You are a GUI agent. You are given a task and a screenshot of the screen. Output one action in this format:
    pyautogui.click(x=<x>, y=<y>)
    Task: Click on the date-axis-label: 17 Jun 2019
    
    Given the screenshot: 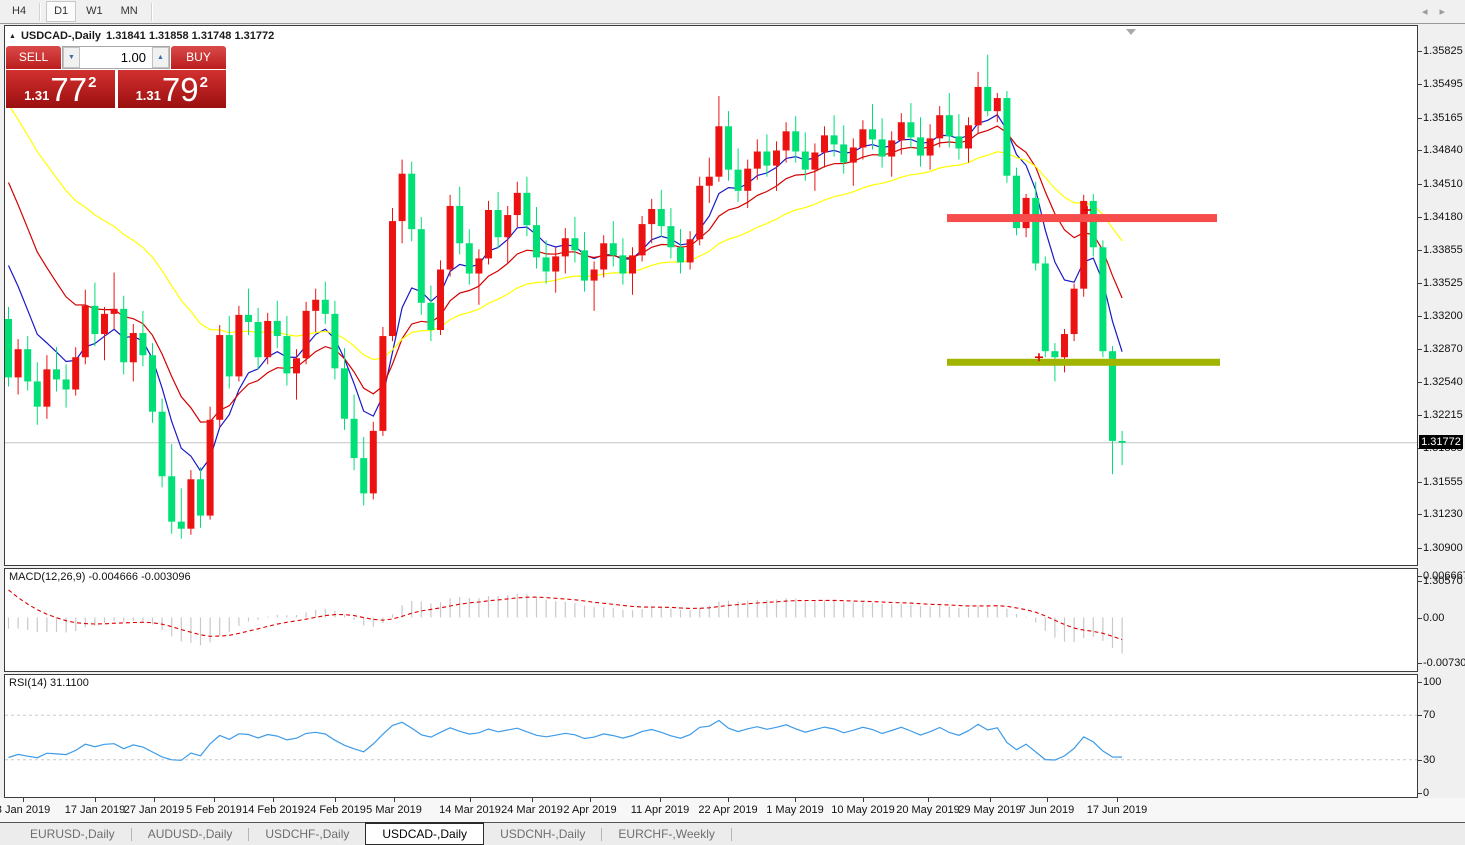 What is the action you would take?
    pyautogui.click(x=1117, y=810)
    